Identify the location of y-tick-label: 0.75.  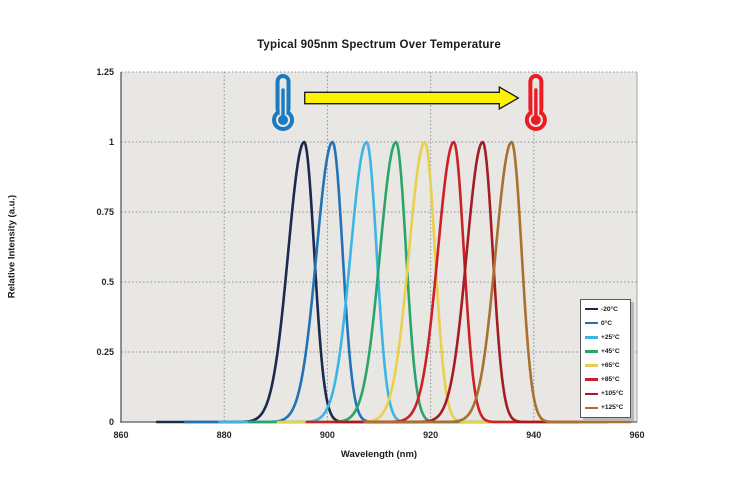
(105, 212).